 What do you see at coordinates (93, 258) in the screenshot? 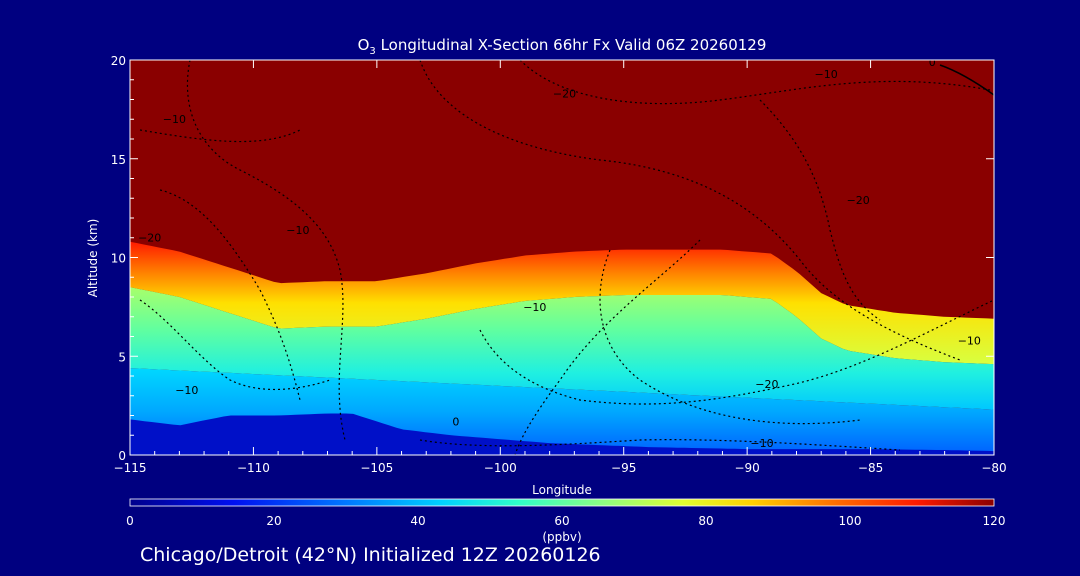
I see `y-axis-label: Altitude (km)` at bounding box center [93, 258].